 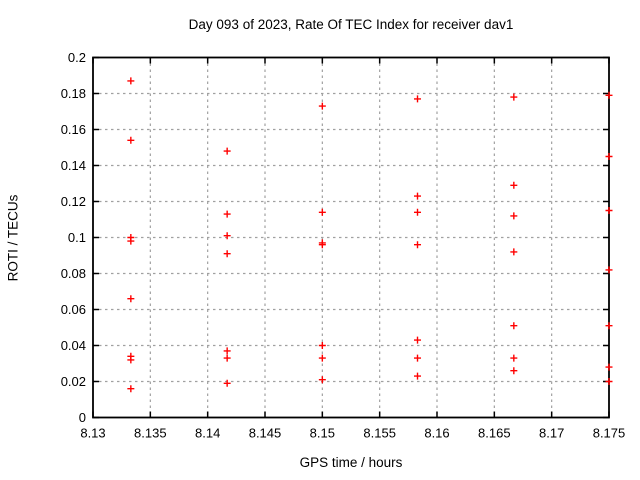 What do you see at coordinates (73, 93) in the screenshot?
I see `y-tick-label: 0.18` at bounding box center [73, 93].